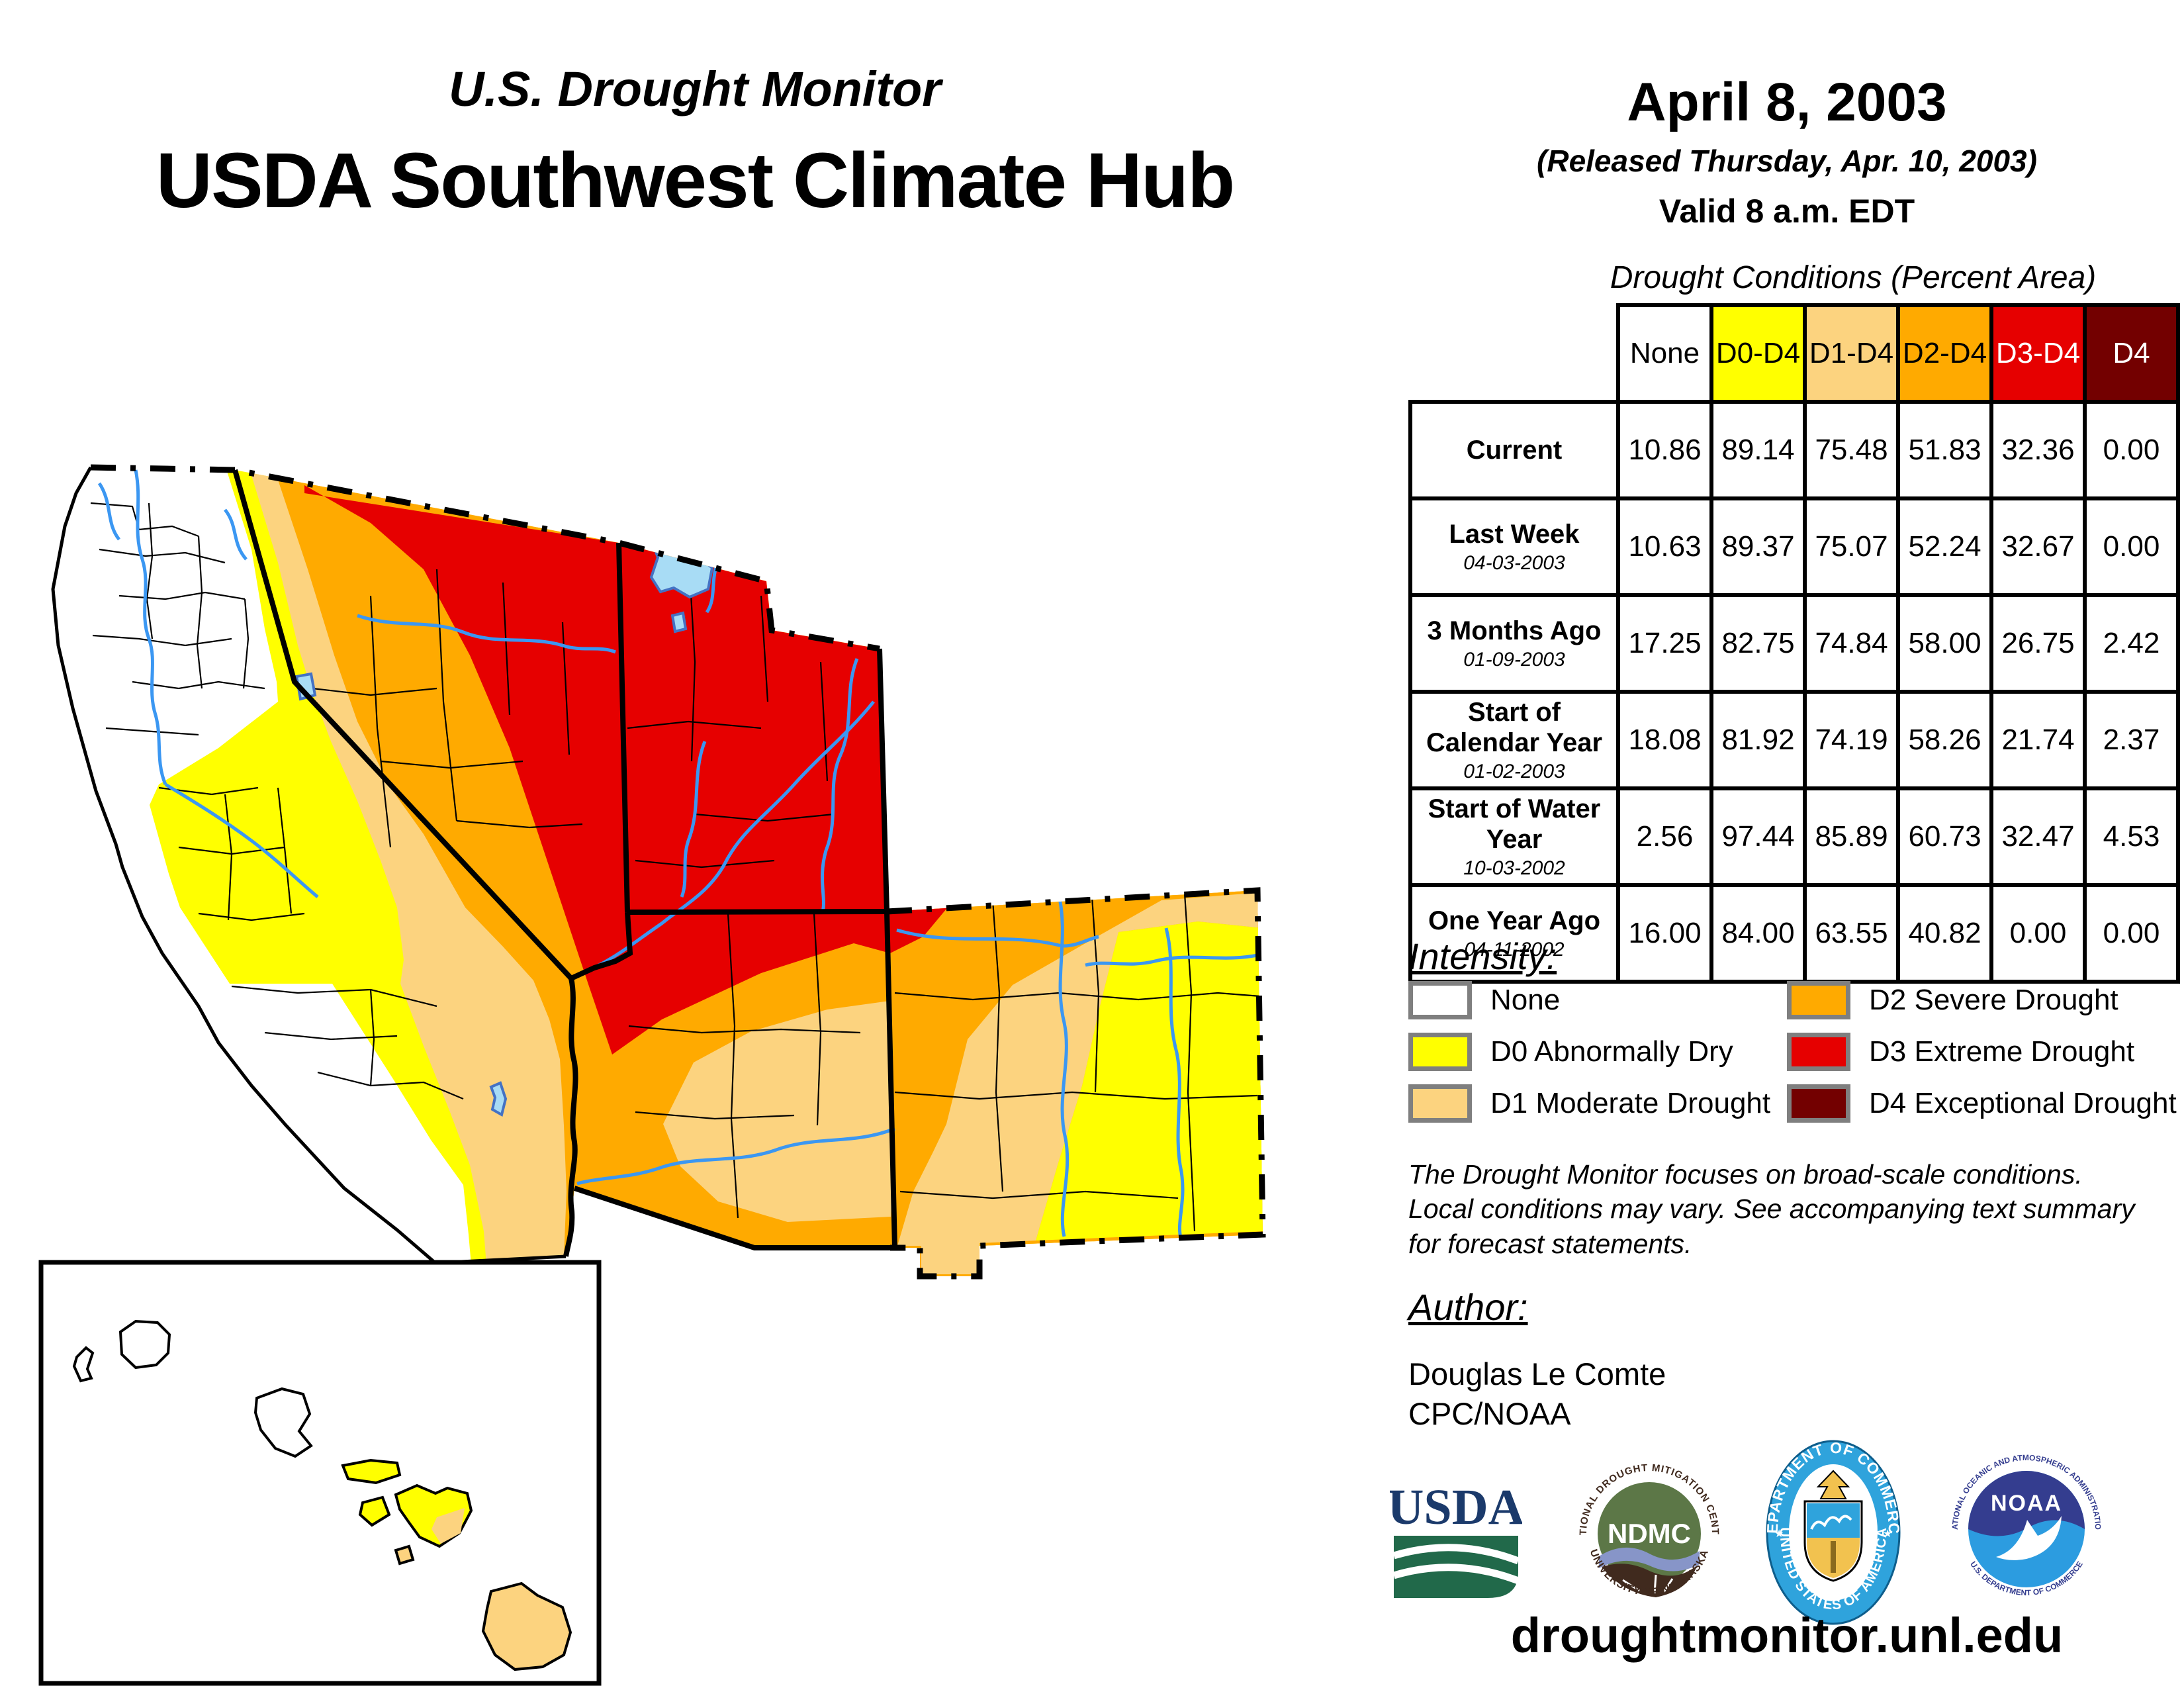 The image size is (2184, 1688). What do you see at coordinates (1818, 1103) in the screenshot?
I see `legend-swatch-d4` at bounding box center [1818, 1103].